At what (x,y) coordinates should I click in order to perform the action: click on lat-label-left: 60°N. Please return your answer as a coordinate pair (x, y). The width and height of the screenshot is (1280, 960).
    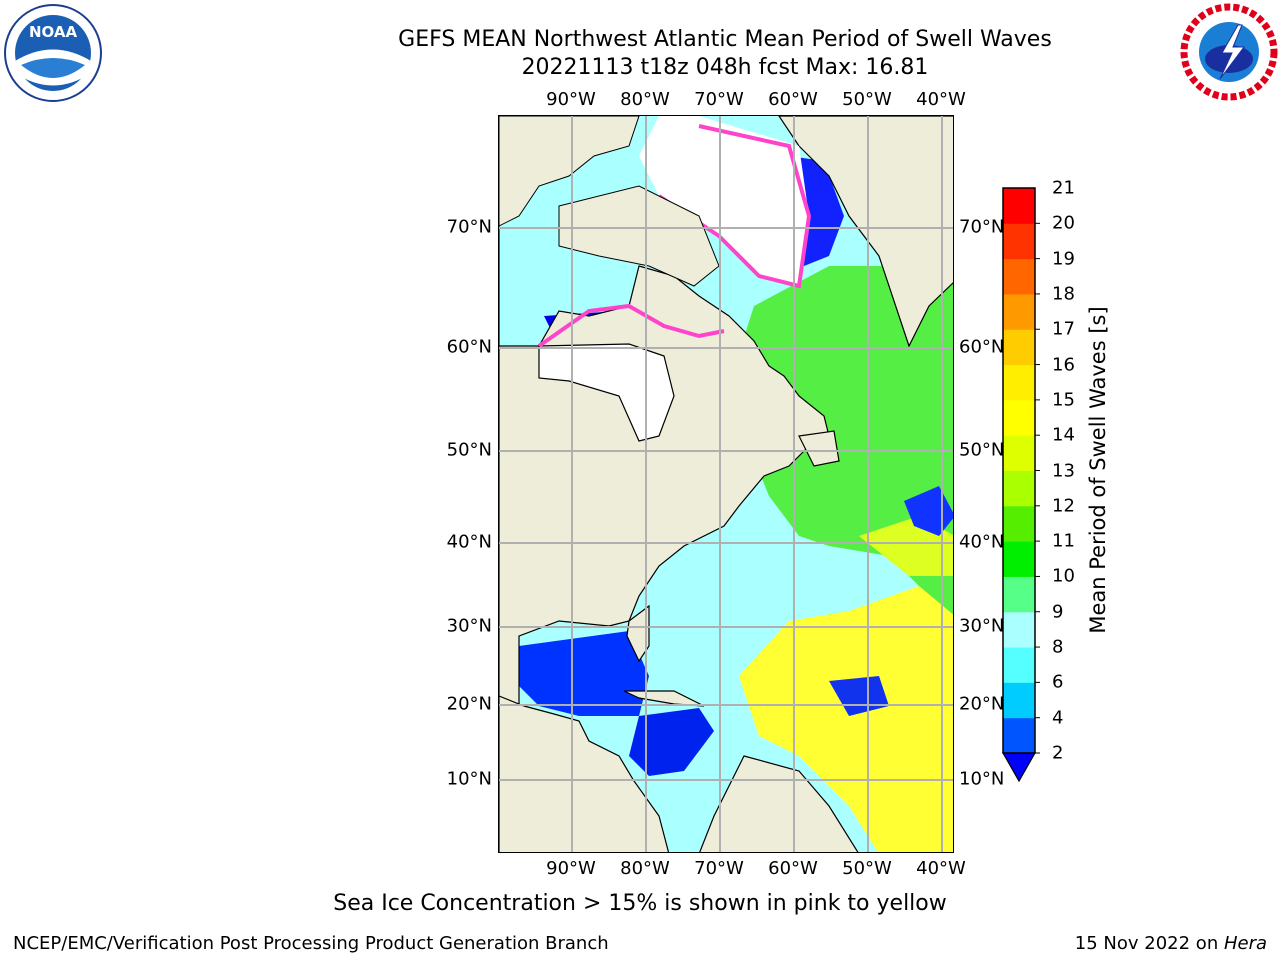
    Looking at the image, I should click on (469, 347).